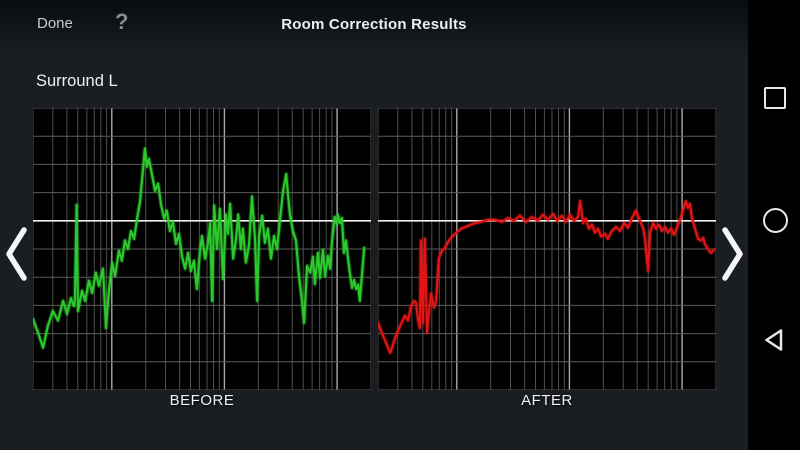 This screenshot has width=800, height=450. I want to click on square-icon, so click(775, 98).